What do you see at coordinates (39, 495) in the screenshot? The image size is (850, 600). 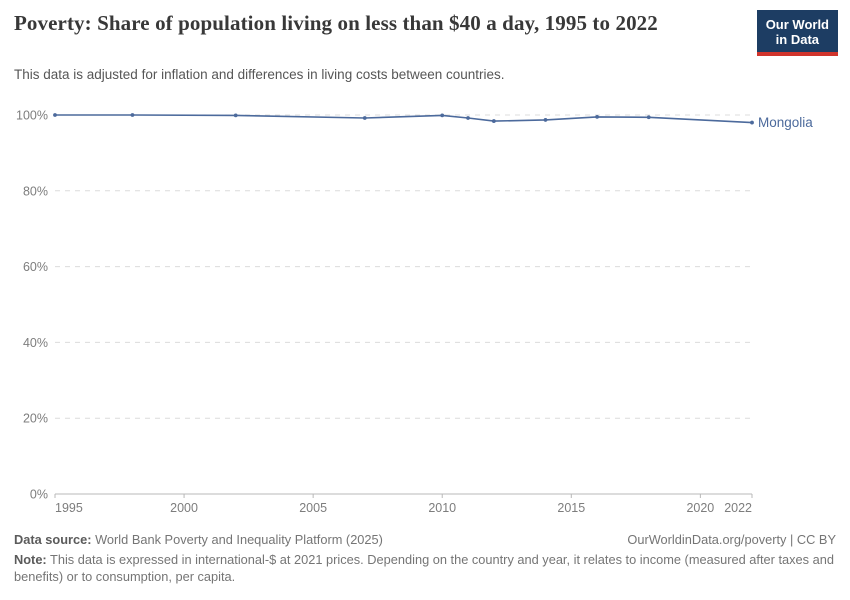 I see `y-axis-tick-label: 0%` at bounding box center [39, 495].